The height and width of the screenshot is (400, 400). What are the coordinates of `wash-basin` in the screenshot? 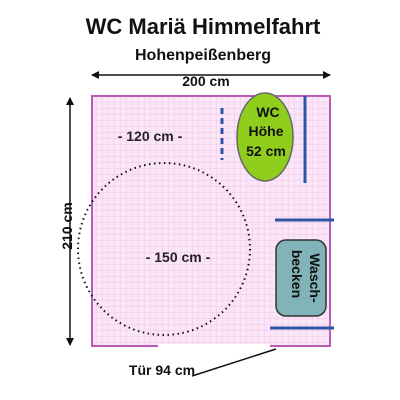 It's located at (301, 278).